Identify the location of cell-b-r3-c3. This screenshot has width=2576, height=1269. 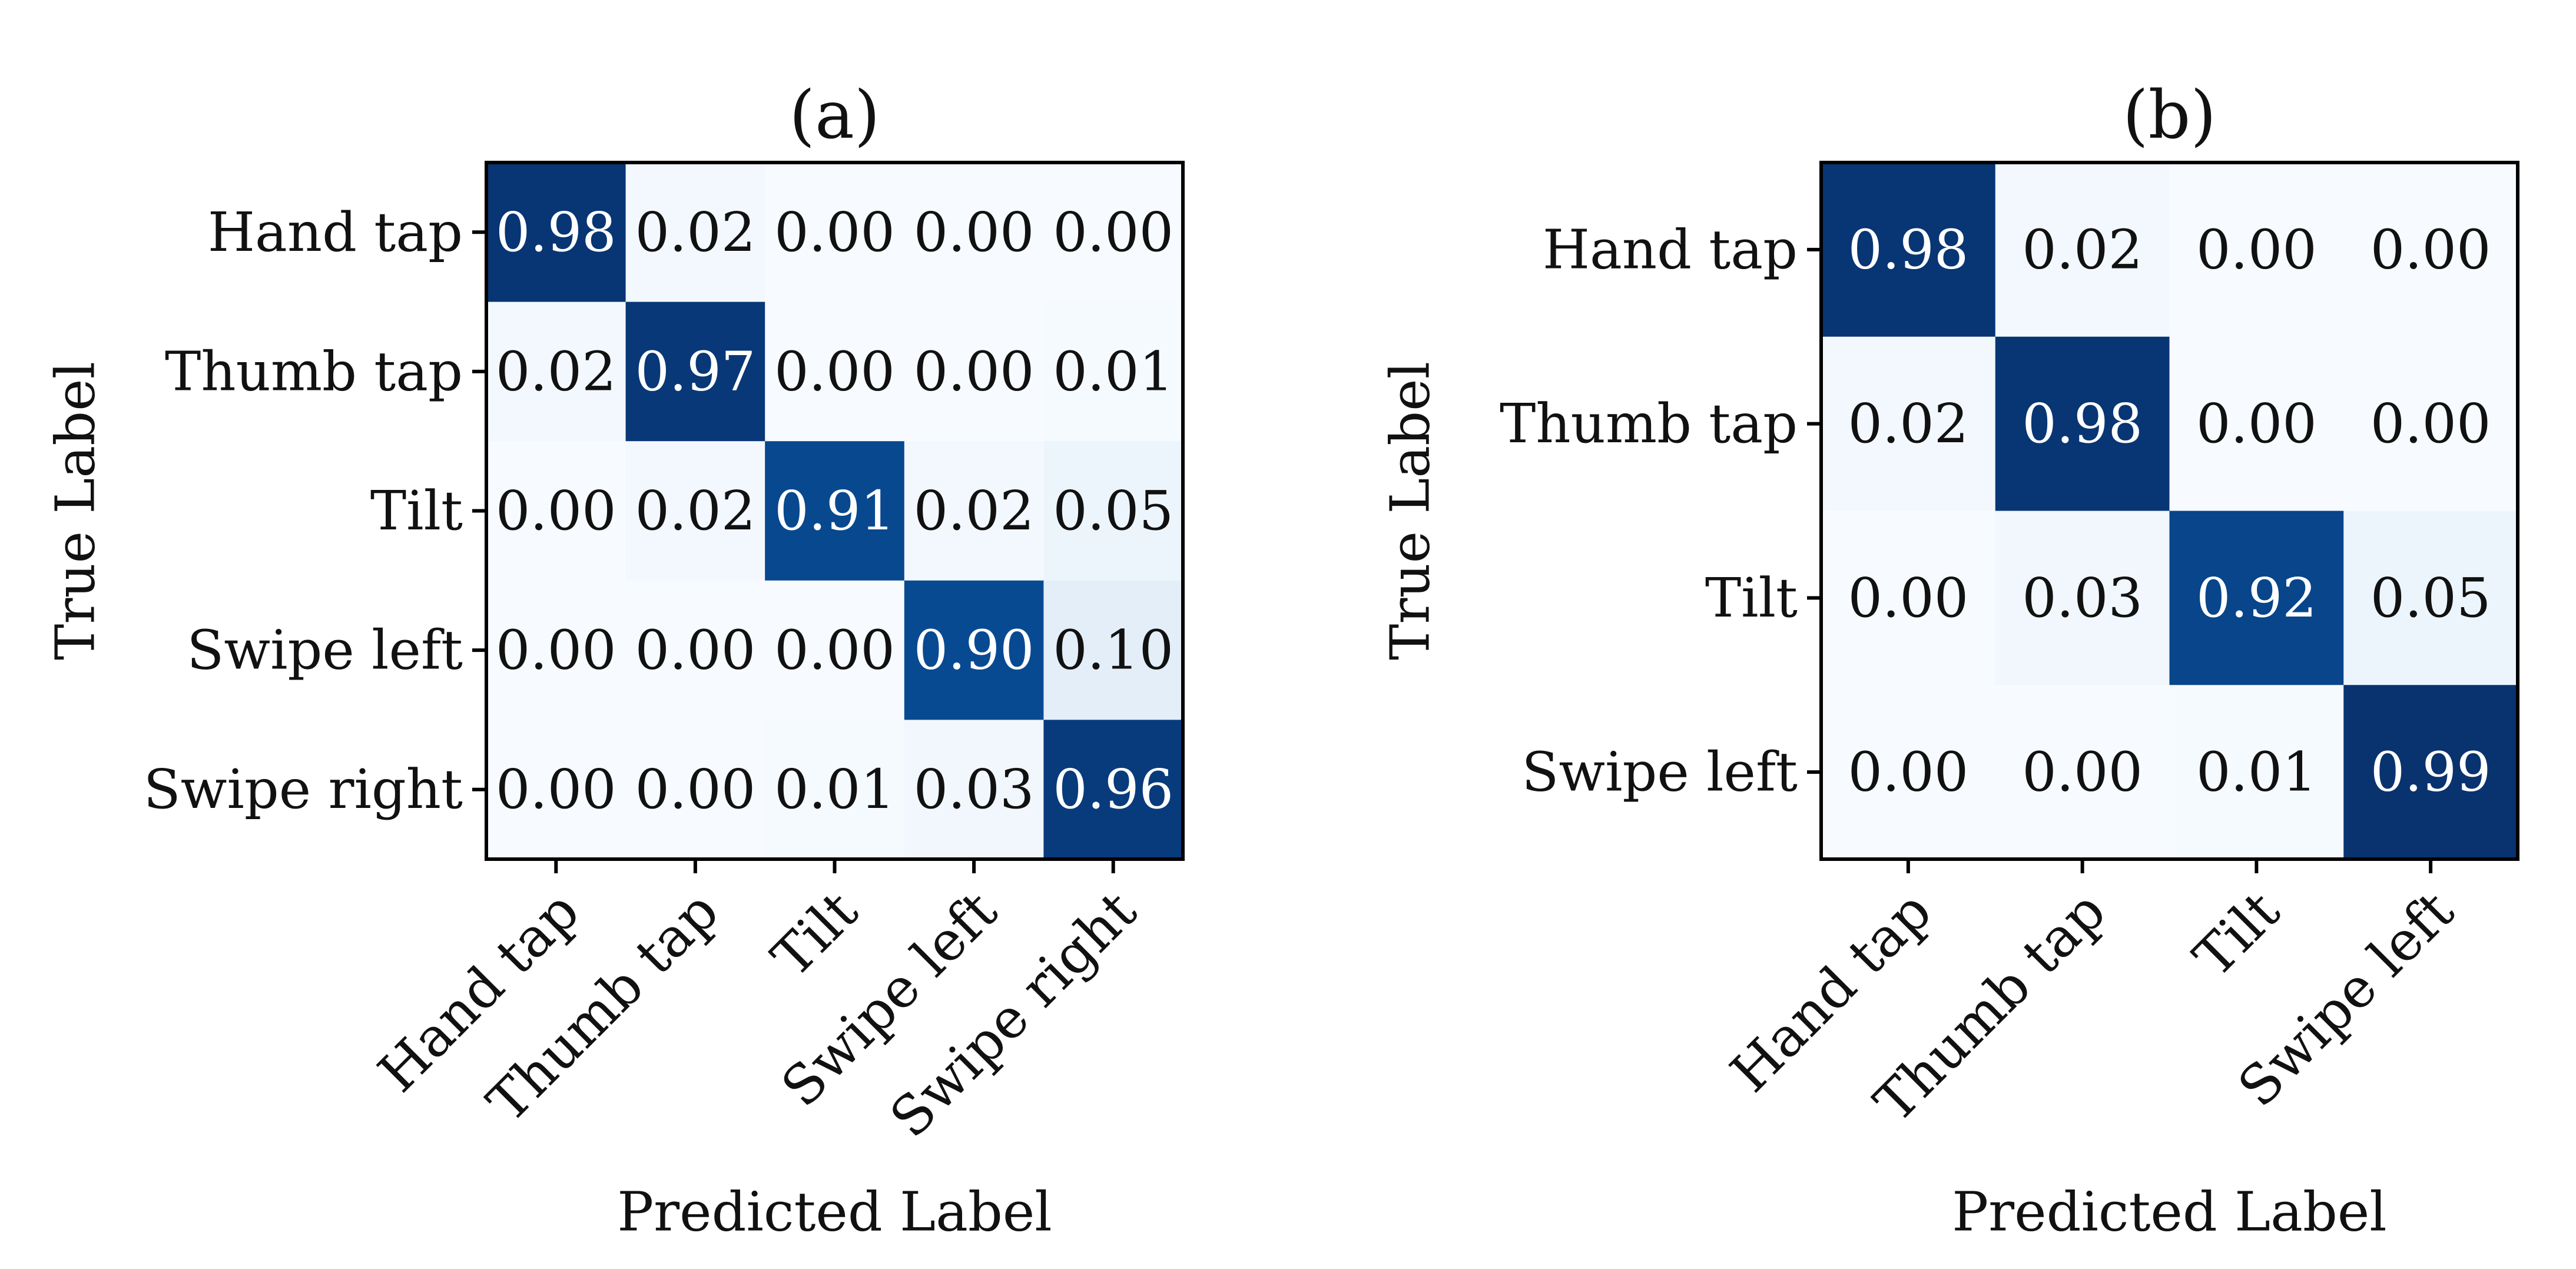
(2430, 772).